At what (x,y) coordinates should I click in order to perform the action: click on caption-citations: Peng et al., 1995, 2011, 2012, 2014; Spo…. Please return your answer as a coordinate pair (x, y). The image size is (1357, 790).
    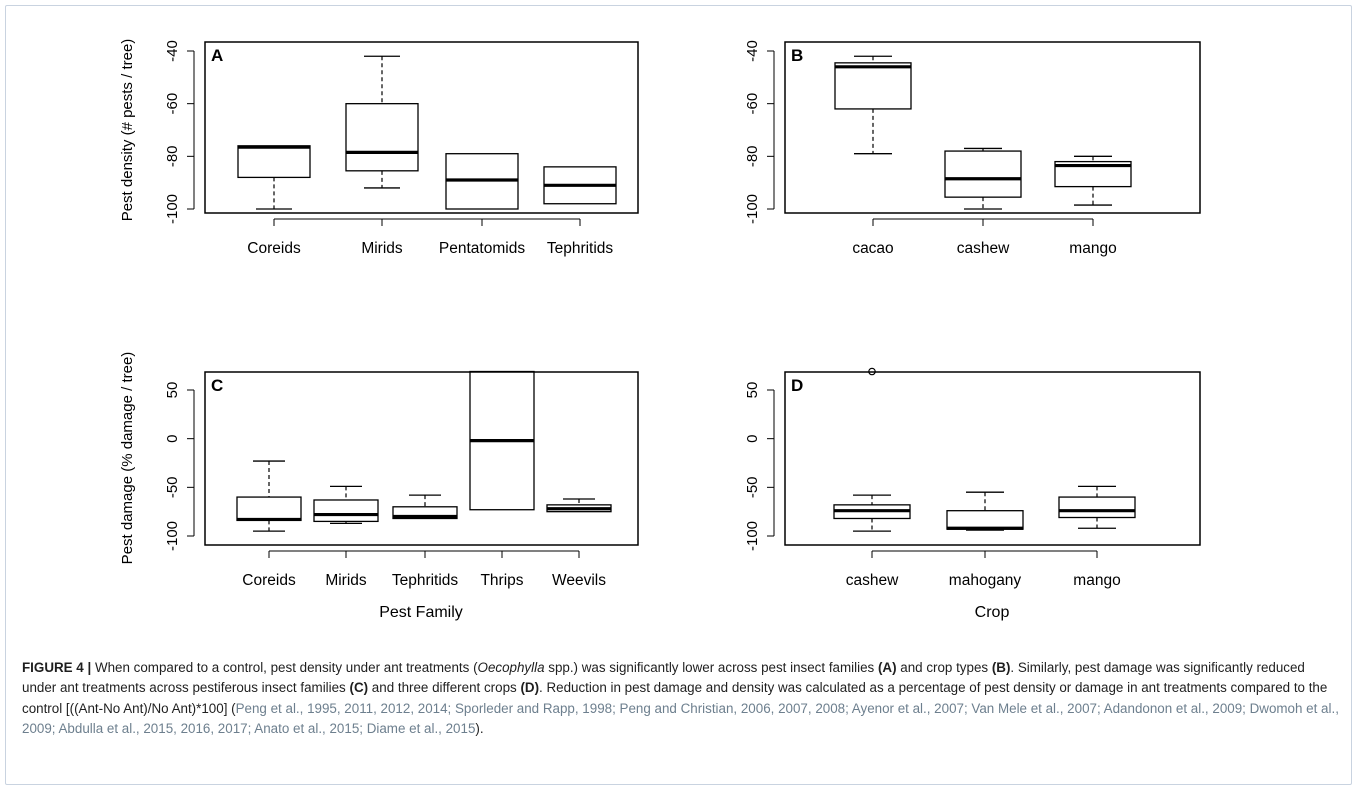
    Looking at the image, I should click on (680, 718).